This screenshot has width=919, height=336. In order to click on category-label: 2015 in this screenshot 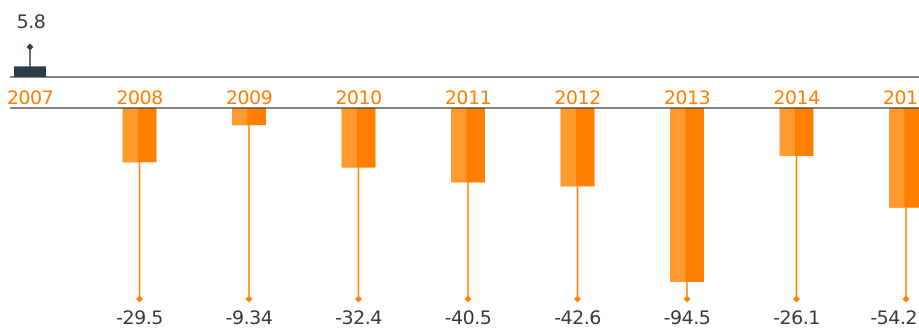, I will do `click(901, 98)`.